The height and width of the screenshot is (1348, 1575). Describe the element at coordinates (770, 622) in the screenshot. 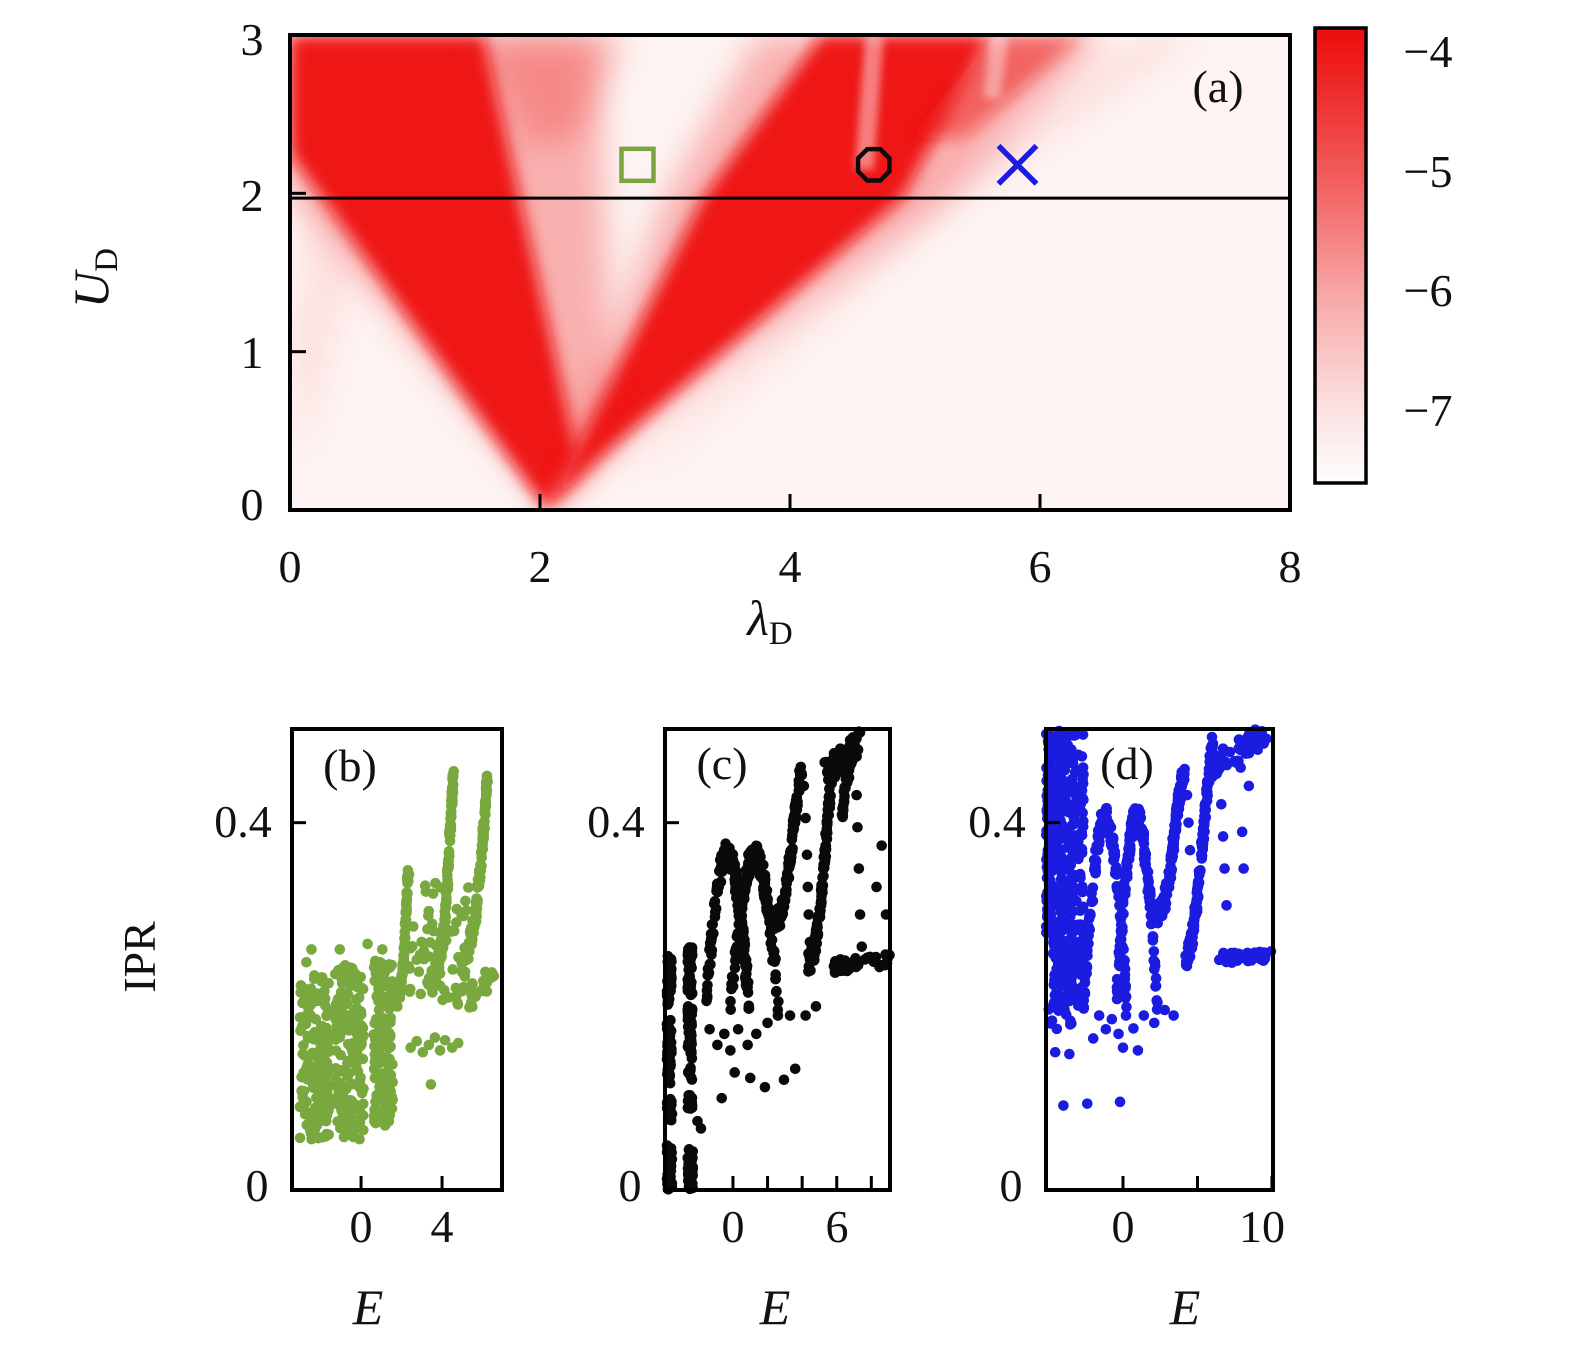

I see `a-xlabel: λD` at that location.